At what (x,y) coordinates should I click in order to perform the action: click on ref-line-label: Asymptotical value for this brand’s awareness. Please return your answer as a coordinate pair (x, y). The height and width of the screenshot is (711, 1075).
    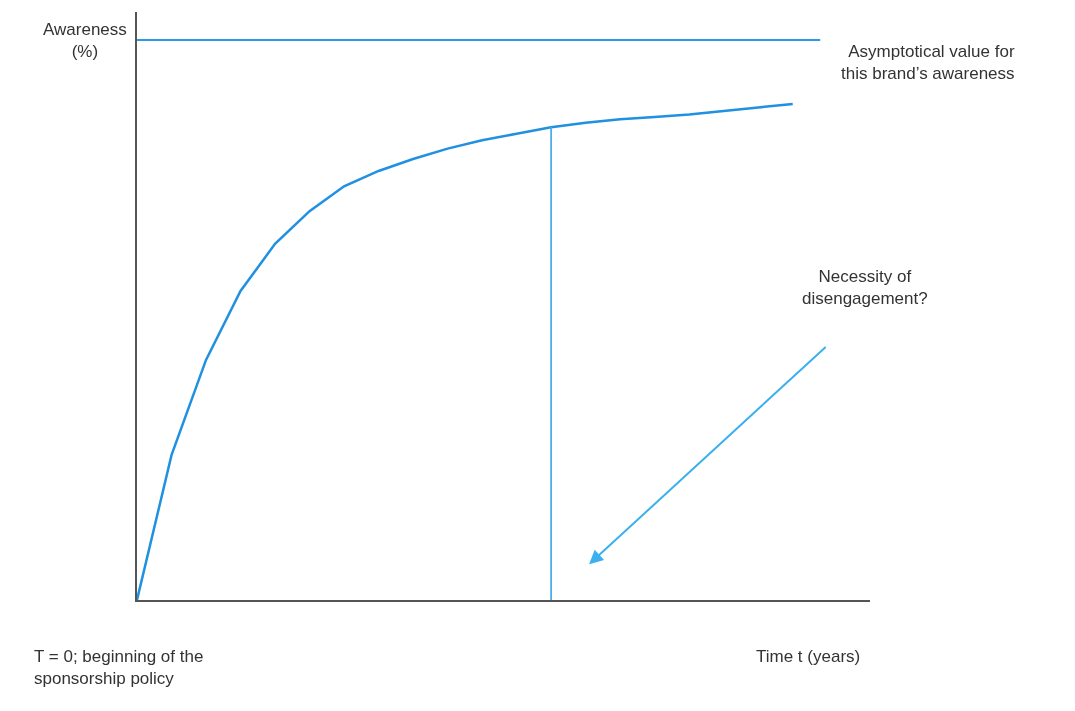
    Looking at the image, I should click on (928, 63).